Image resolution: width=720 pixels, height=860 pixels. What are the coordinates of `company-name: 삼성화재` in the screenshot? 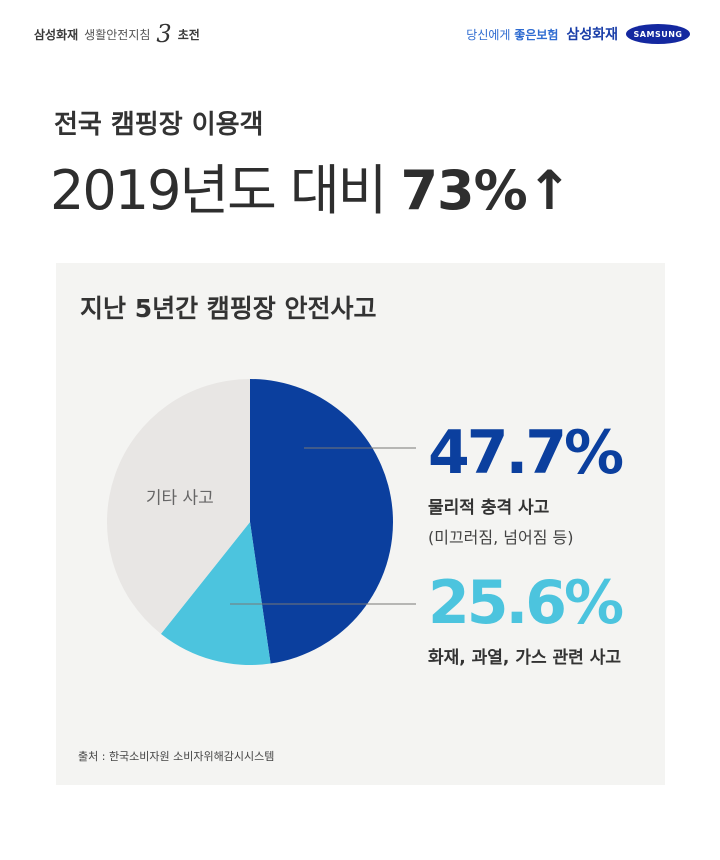 It's located at (592, 35).